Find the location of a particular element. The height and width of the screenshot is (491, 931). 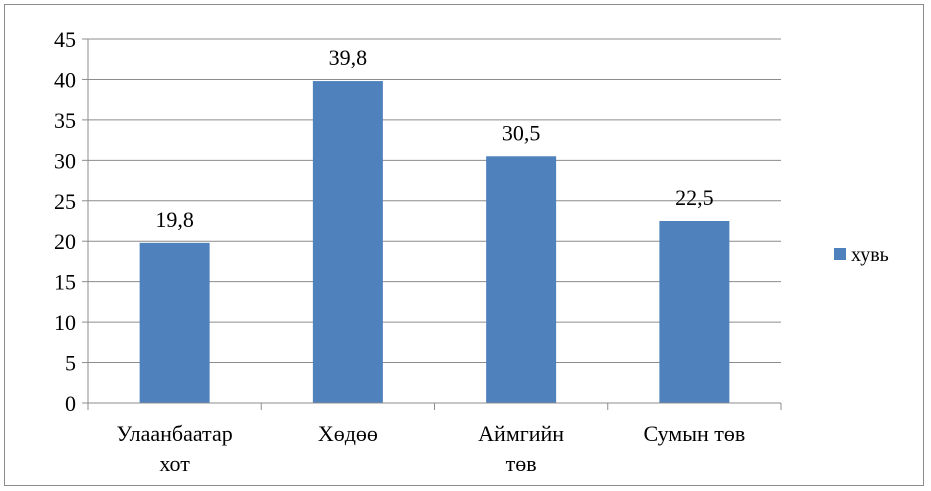

x-tick-label: төв is located at coordinates (521, 463).